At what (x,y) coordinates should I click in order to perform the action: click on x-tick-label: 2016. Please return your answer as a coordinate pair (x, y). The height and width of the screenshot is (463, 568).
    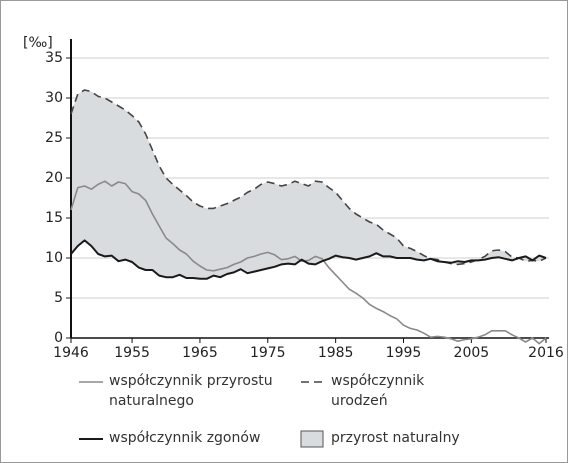
    Looking at the image, I should click on (546, 353).